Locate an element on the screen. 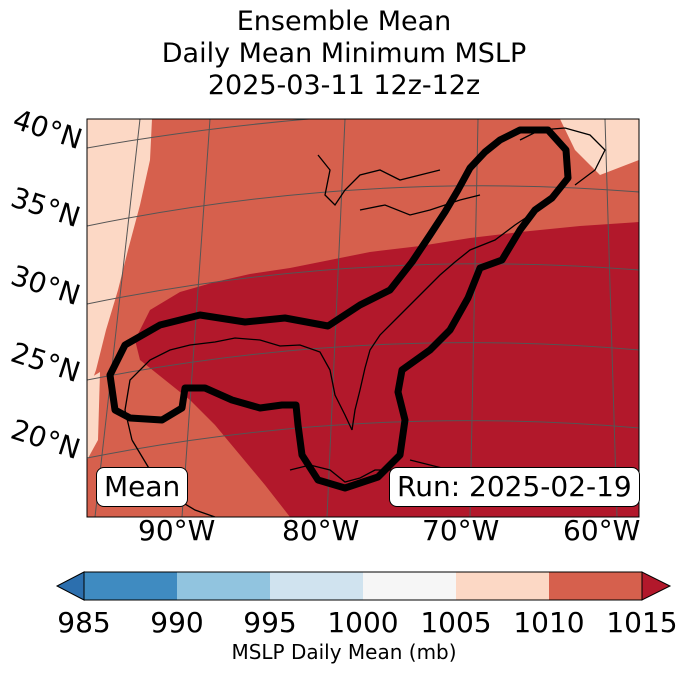  colorbar-outline is located at coordinates (363, 586).